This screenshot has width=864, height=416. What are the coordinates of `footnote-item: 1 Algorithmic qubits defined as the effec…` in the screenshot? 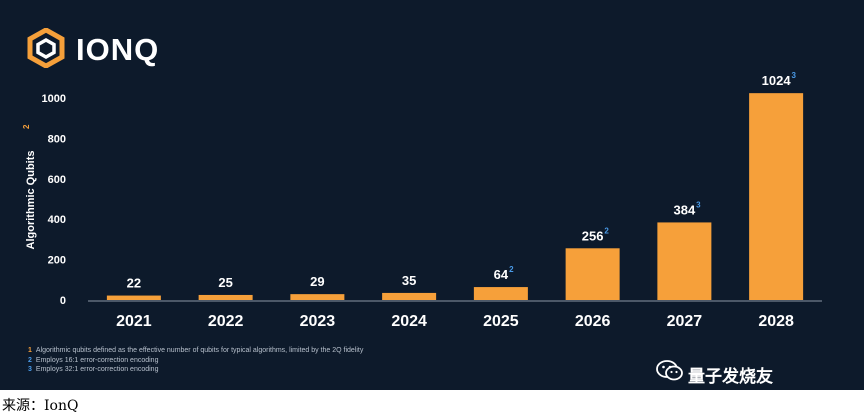 It's located at (195, 351).